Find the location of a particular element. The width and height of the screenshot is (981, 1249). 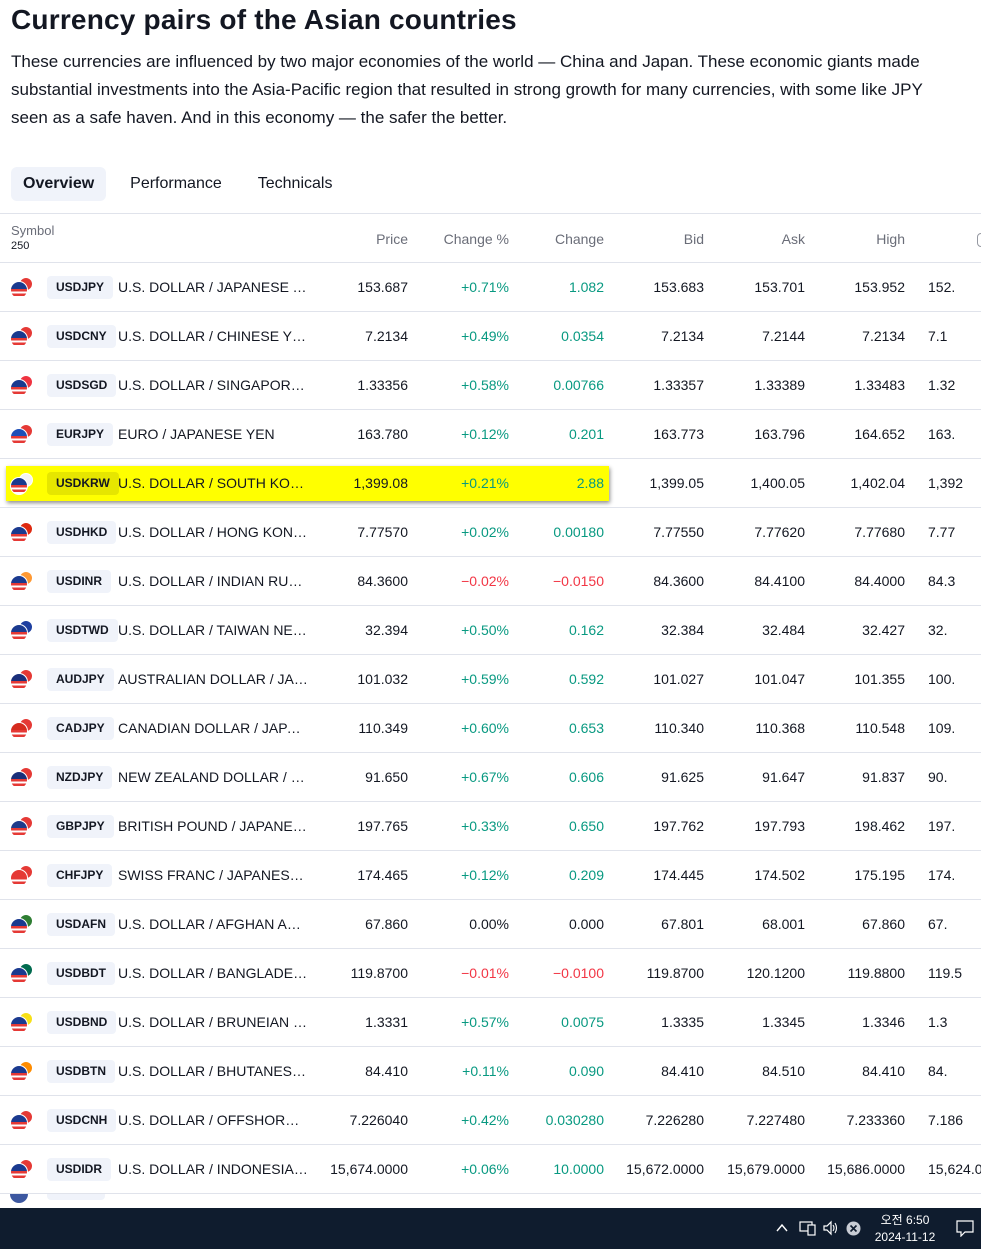

ticker-badge: USDINR is located at coordinates (79, 581).